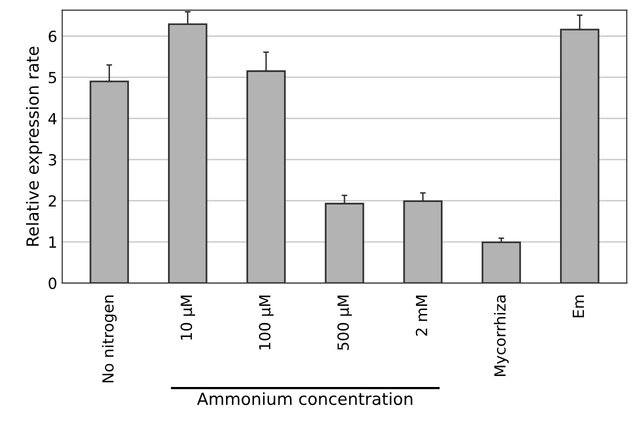 The width and height of the screenshot is (635, 425). Describe the element at coordinates (501, 336) in the screenshot. I see `x-tick-label: Mycorrhiza` at that location.